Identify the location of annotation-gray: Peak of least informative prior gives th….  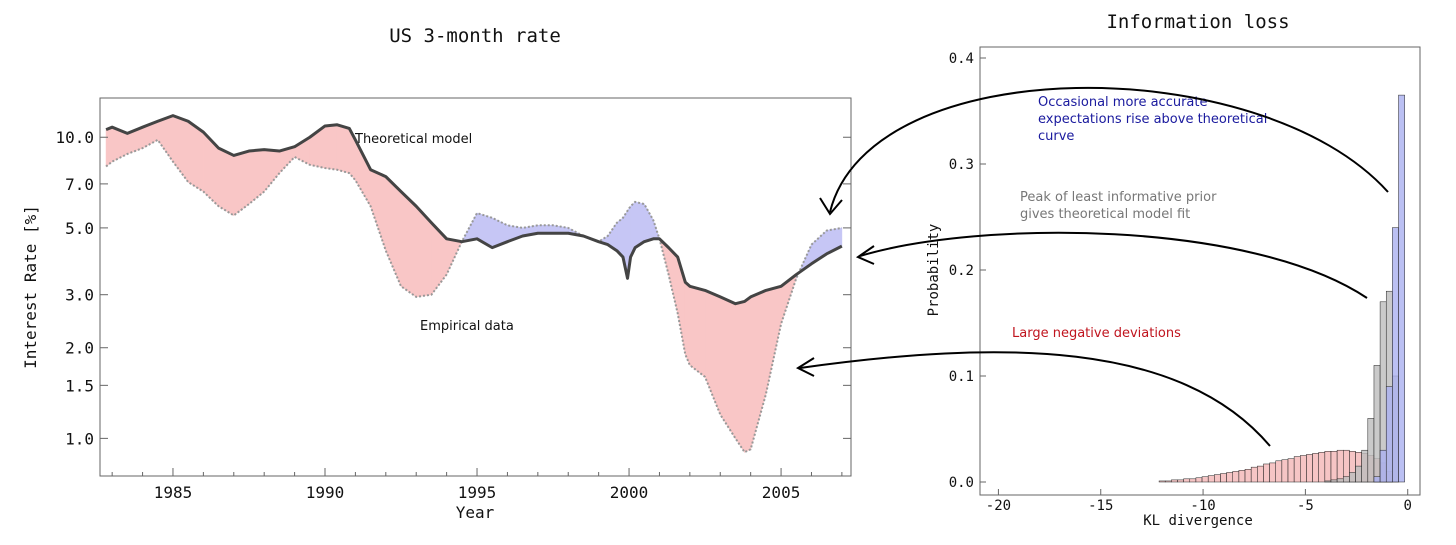
(1120, 206).